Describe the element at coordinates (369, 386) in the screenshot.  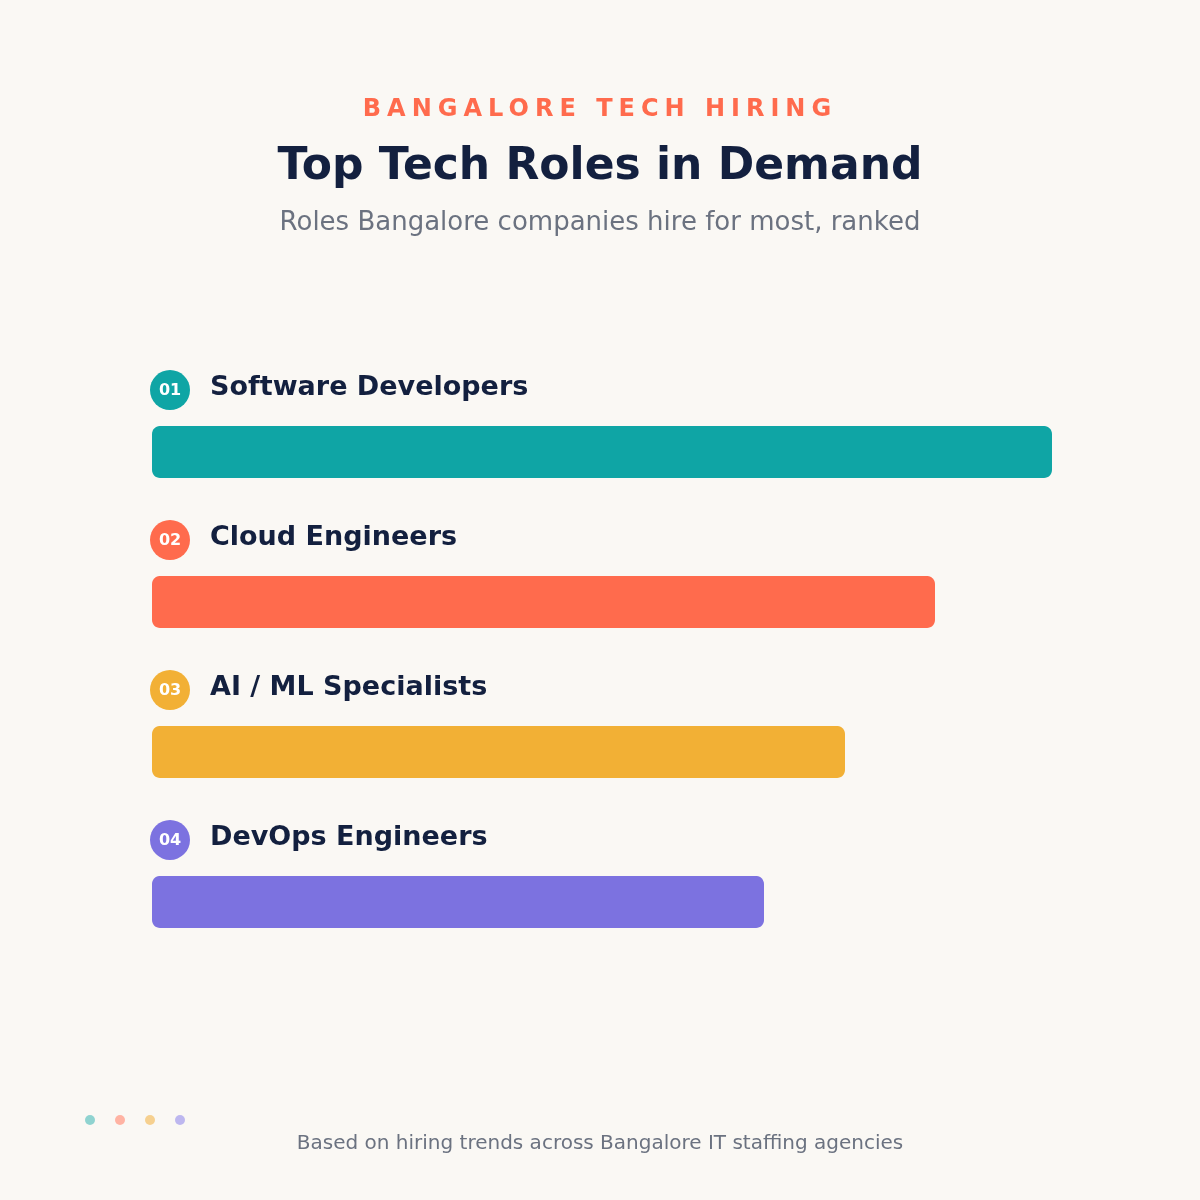
I see `y-tick-label: Software Developers` at that location.